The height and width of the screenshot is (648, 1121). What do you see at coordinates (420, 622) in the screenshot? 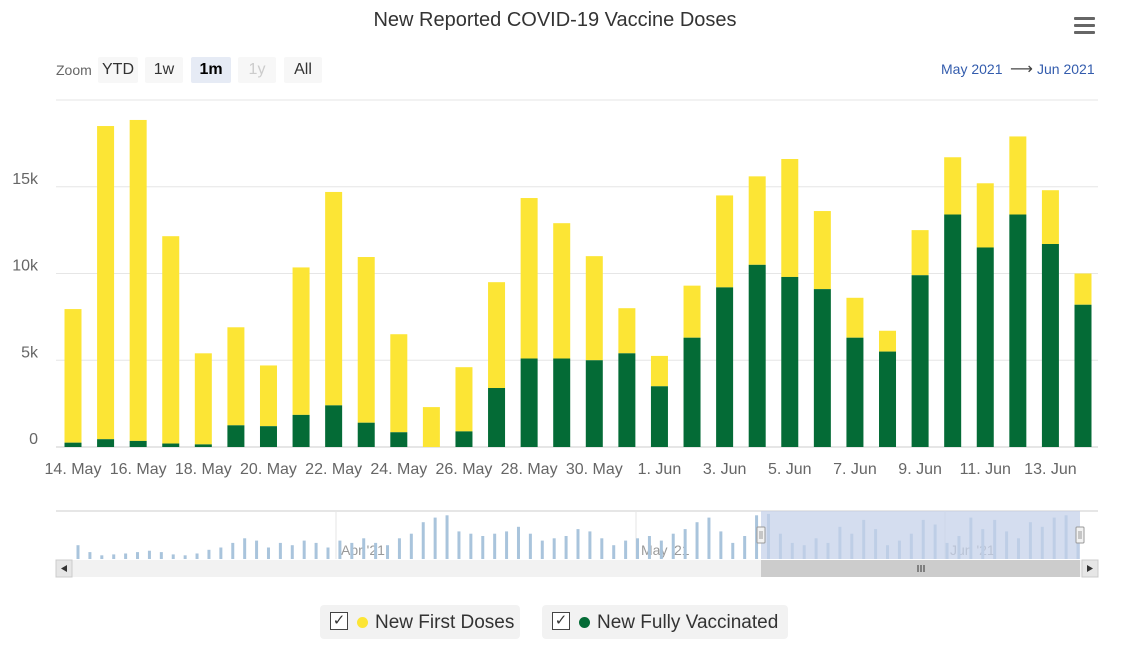
I see `legend-item-first-doses: ✓ New First Doses` at bounding box center [420, 622].